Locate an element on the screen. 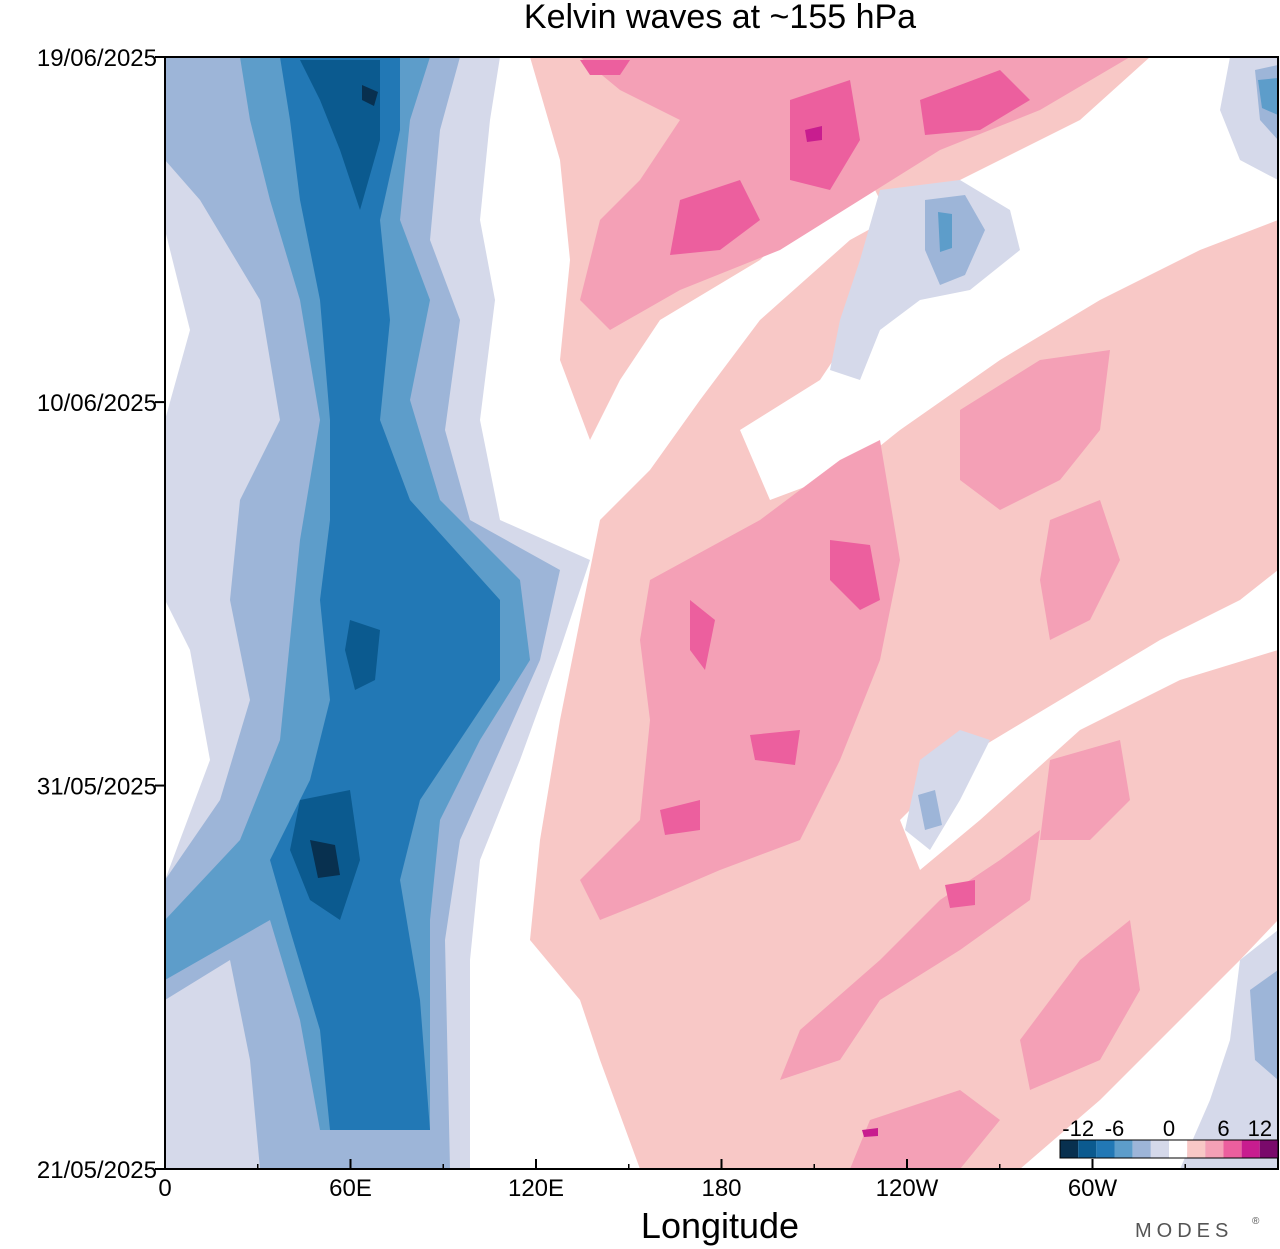 The width and height of the screenshot is (1280, 1249). registered-mark: ® is located at coordinates (1256, 1221).